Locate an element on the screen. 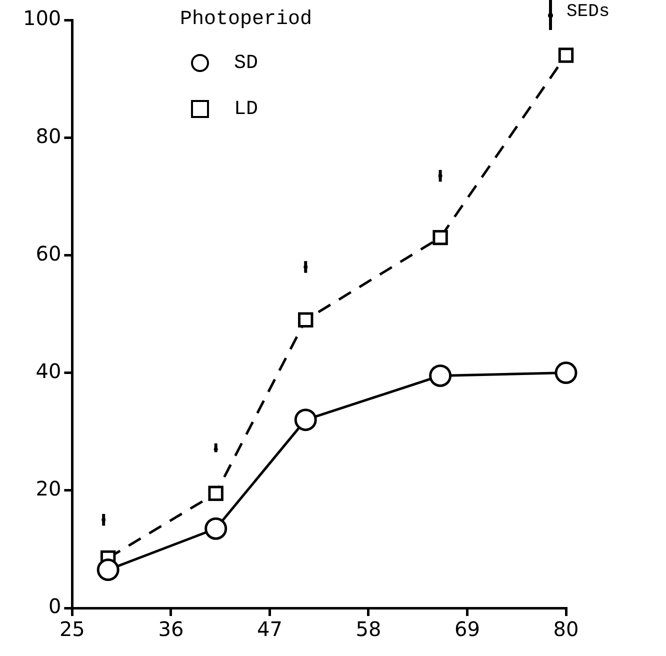  y-tick-label: 20 is located at coordinates (49, 488).